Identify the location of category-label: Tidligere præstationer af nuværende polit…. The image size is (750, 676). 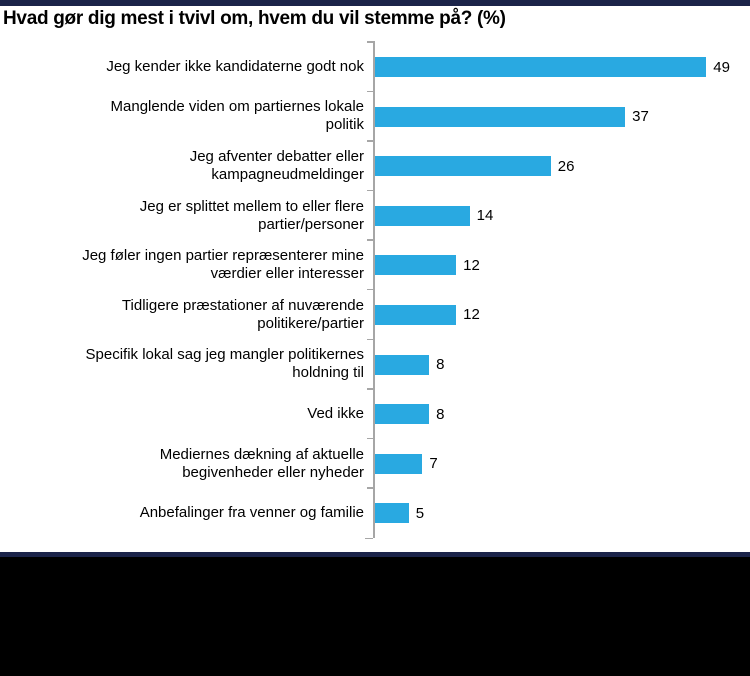
(186, 315).